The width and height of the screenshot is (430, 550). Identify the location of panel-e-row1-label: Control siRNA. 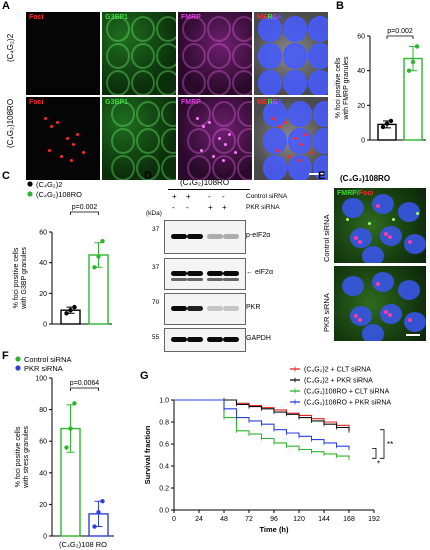
(326, 238).